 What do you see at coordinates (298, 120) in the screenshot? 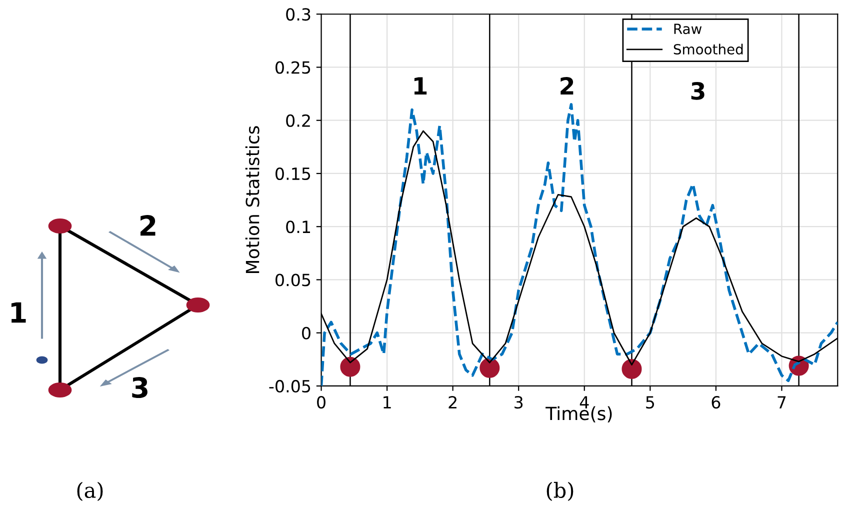
I see `y-tick-label: 0.2` at bounding box center [298, 120].